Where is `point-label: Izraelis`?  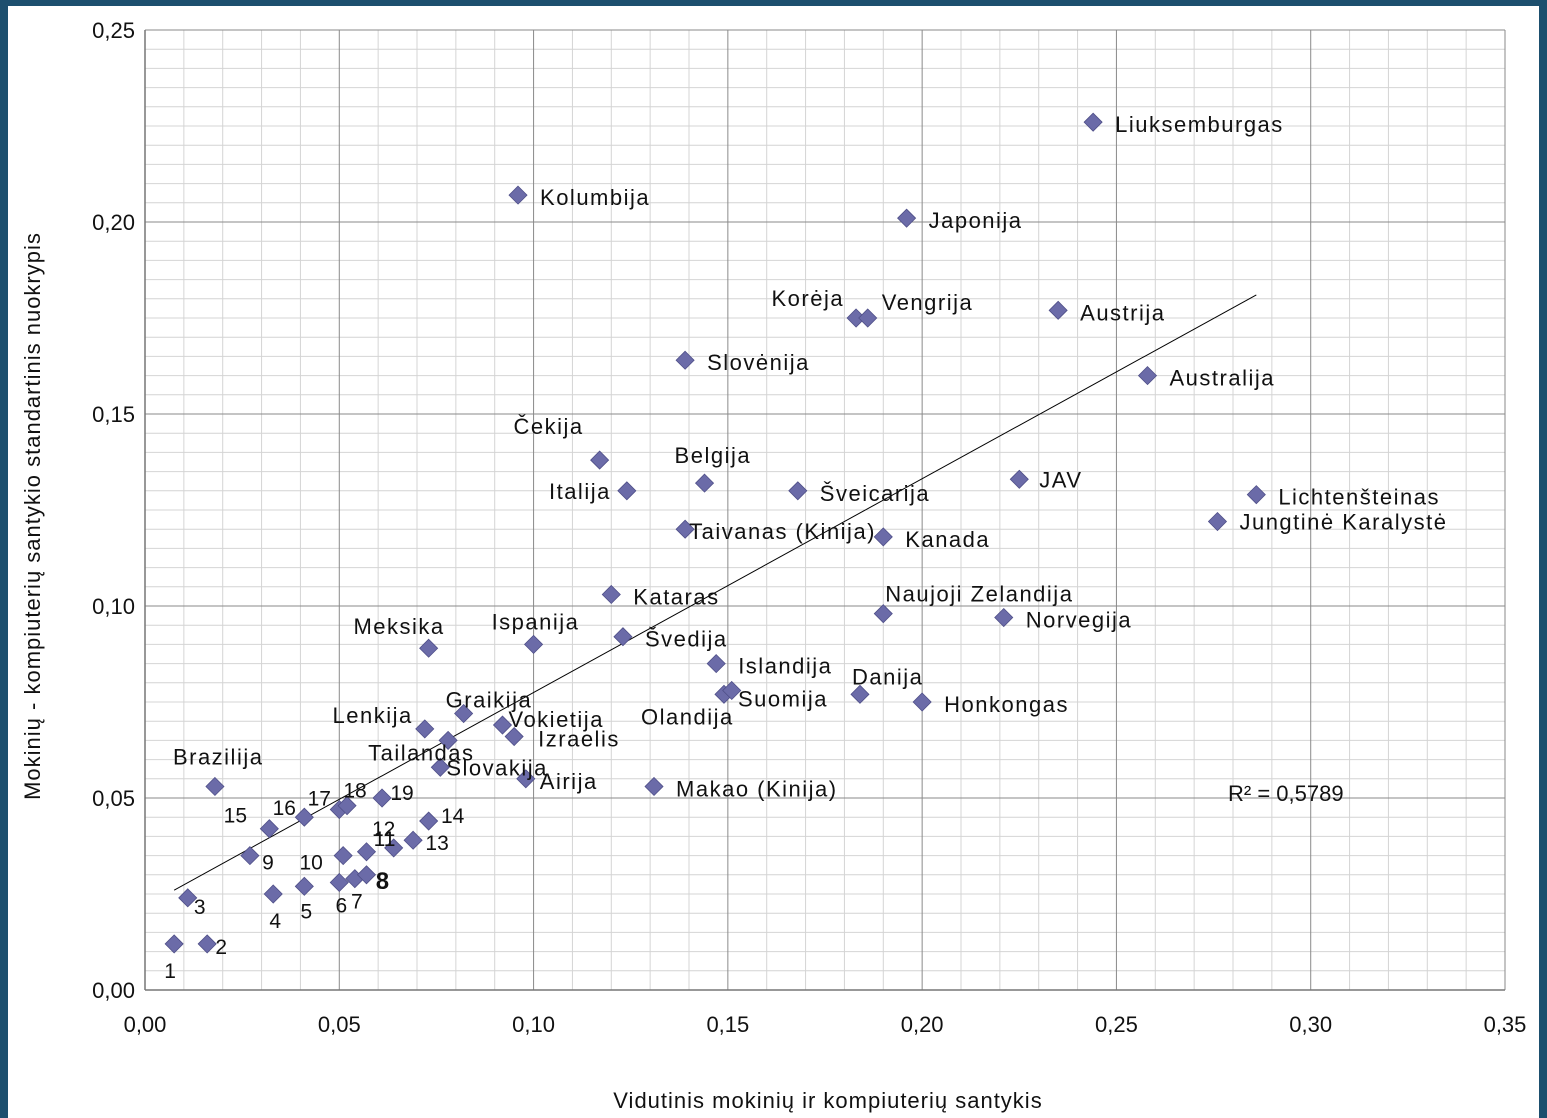 point-label: Izraelis is located at coordinates (579, 739).